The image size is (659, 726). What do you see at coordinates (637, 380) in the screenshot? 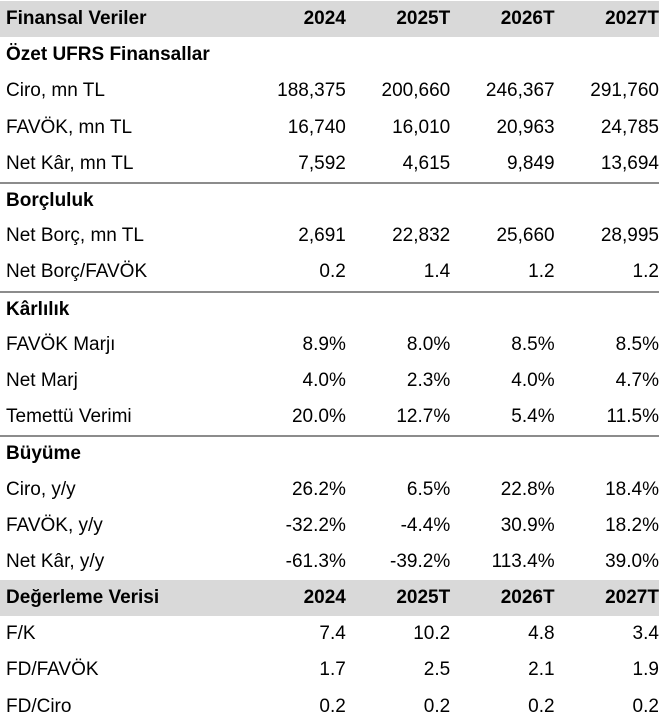
I see `row-value: 4.7%` at bounding box center [637, 380].